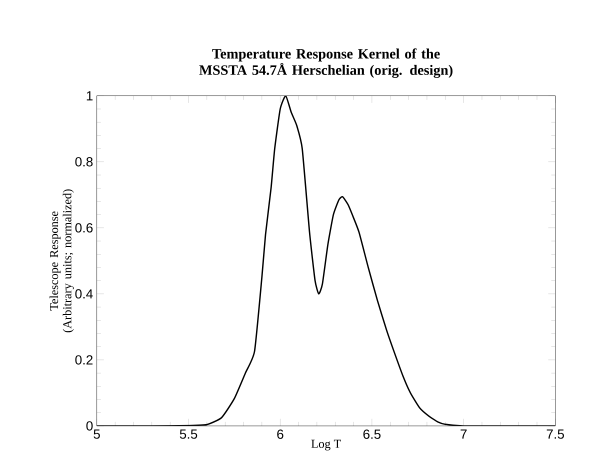 This screenshot has height=472, width=591. Describe the element at coordinates (189, 434) in the screenshot. I see `x-tick-label: 5.5` at that location.